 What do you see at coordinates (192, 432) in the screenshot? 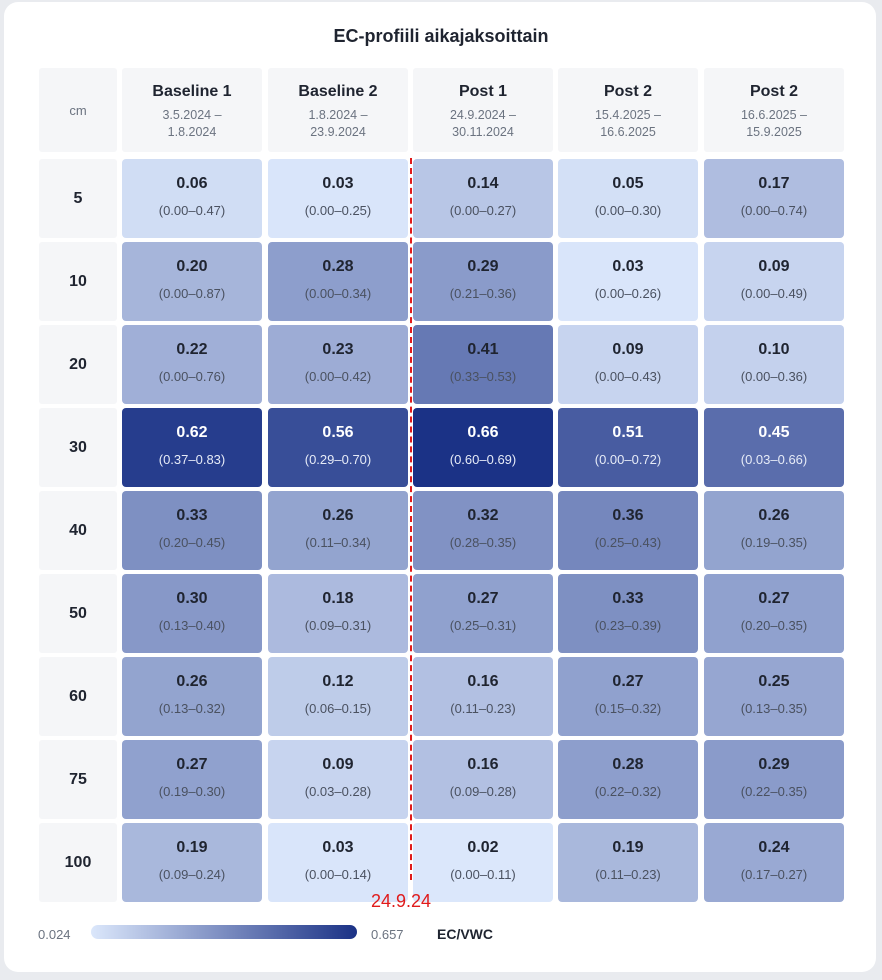
I see `cell-value: 0.62` at bounding box center [192, 432].